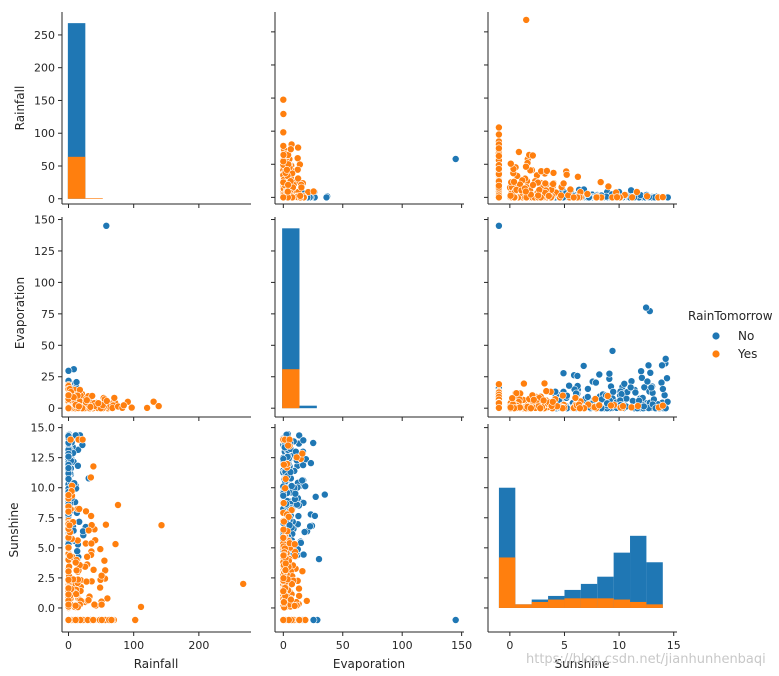 Image resolution: width=779 pixels, height=676 pixels. Describe the element at coordinates (43, 428) in the screenshot. I see `y-tick-label: 15.0` at that location.